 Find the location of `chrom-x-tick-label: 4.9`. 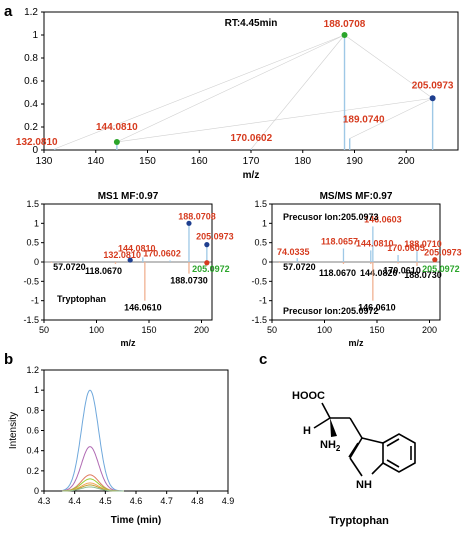

chrom-x-tick-label: 4.9 is located at coordinates (228, 501).